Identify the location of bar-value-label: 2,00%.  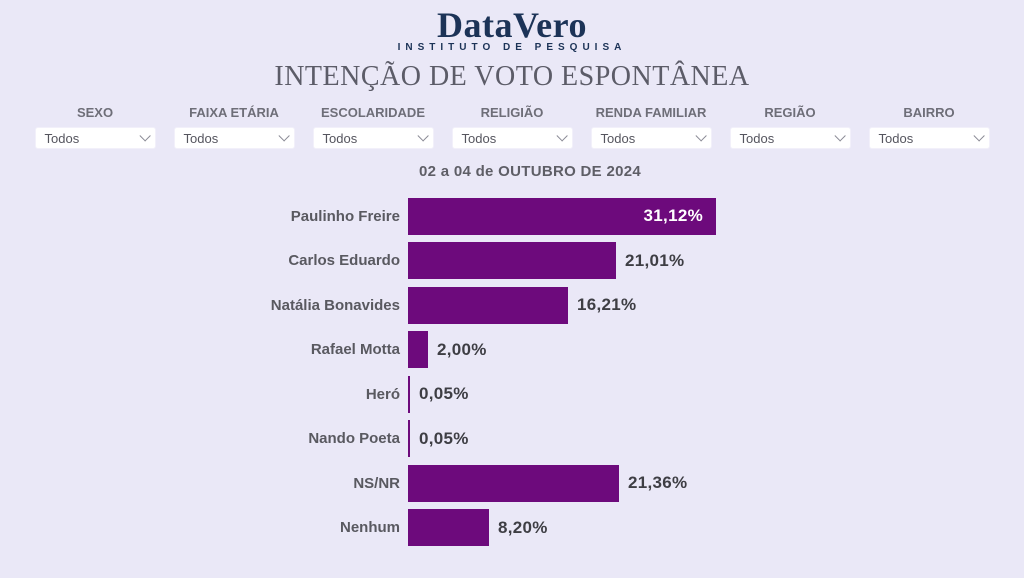
(462, 349).